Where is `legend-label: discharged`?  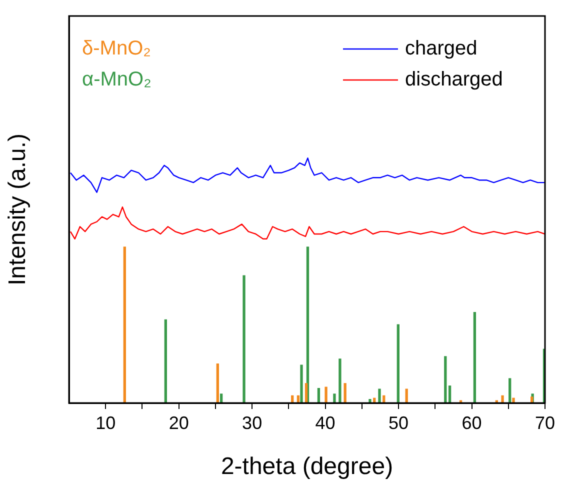
legend-label: discharged is located at coordinates (454, 79).